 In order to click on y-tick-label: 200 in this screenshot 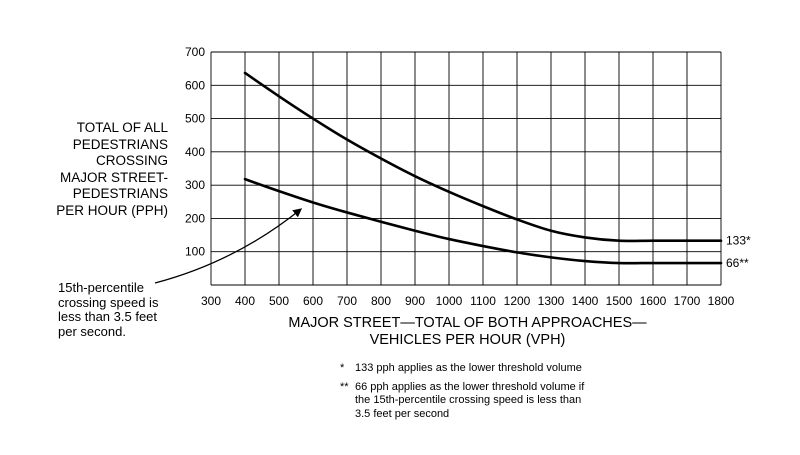, I will do `click(195, 218)`.